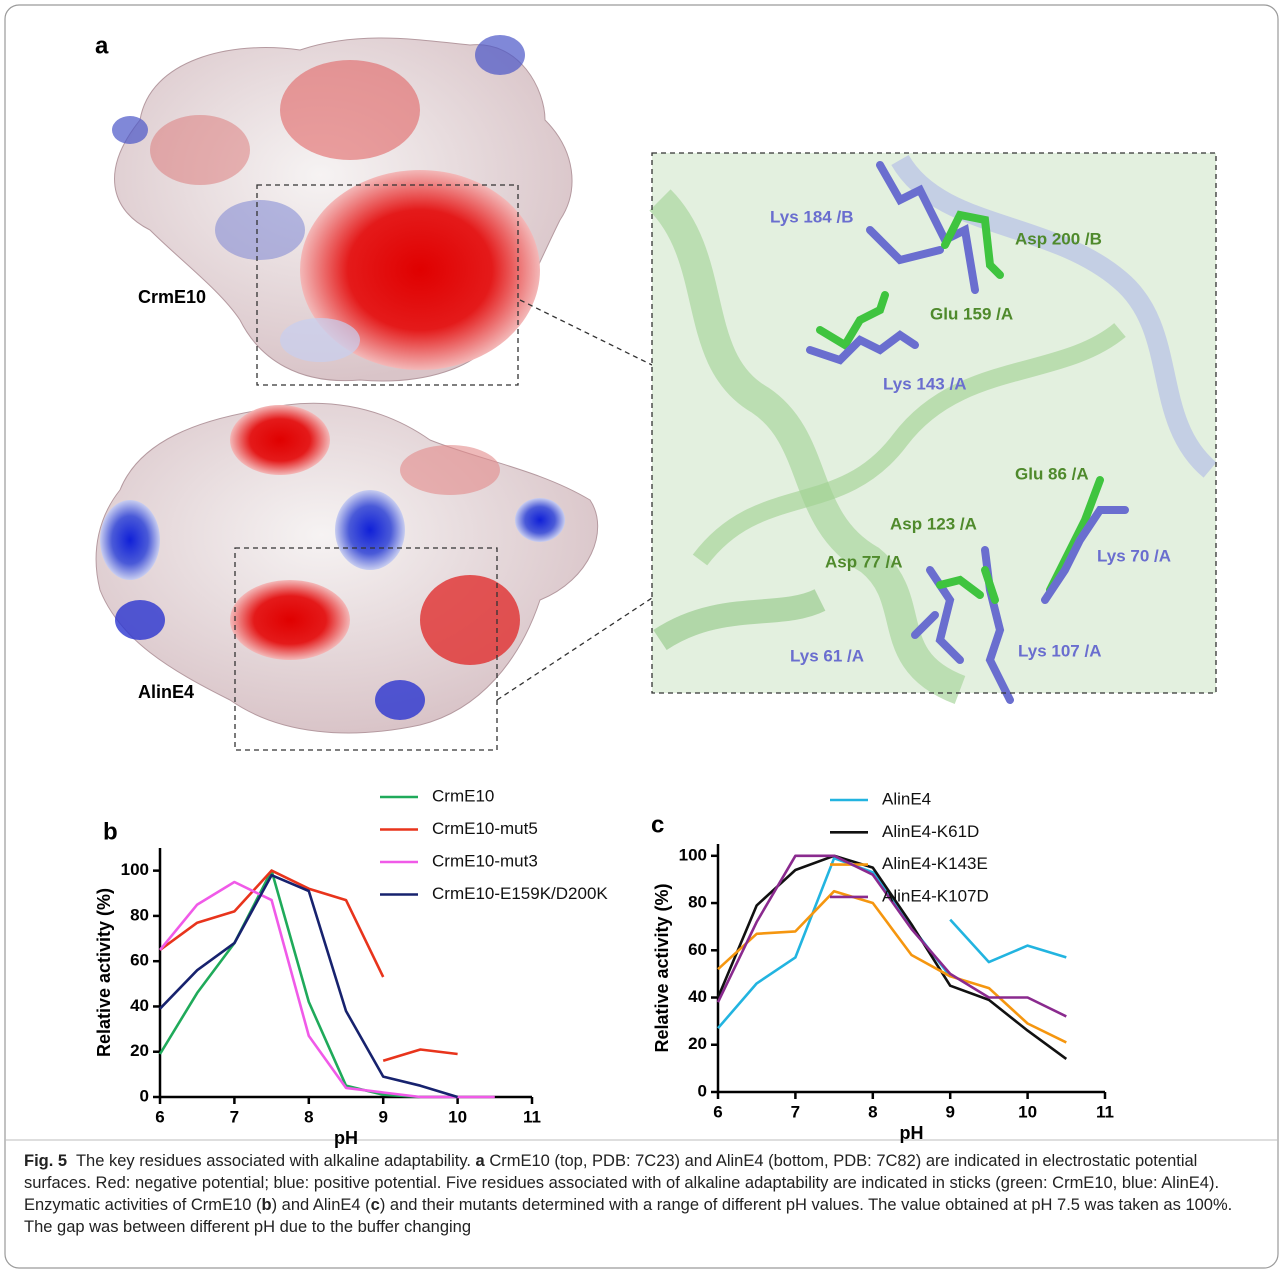 This screenshot has width=1284, height=1274. I want to click on residue-label: Asp 123 /A, so click(933, 523).